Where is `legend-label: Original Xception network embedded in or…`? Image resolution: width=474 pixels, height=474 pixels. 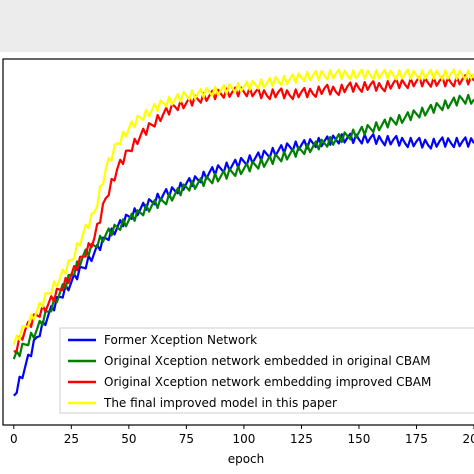
legend-label: Original Xception network embedded in or… is located at coordinates (267, 361).